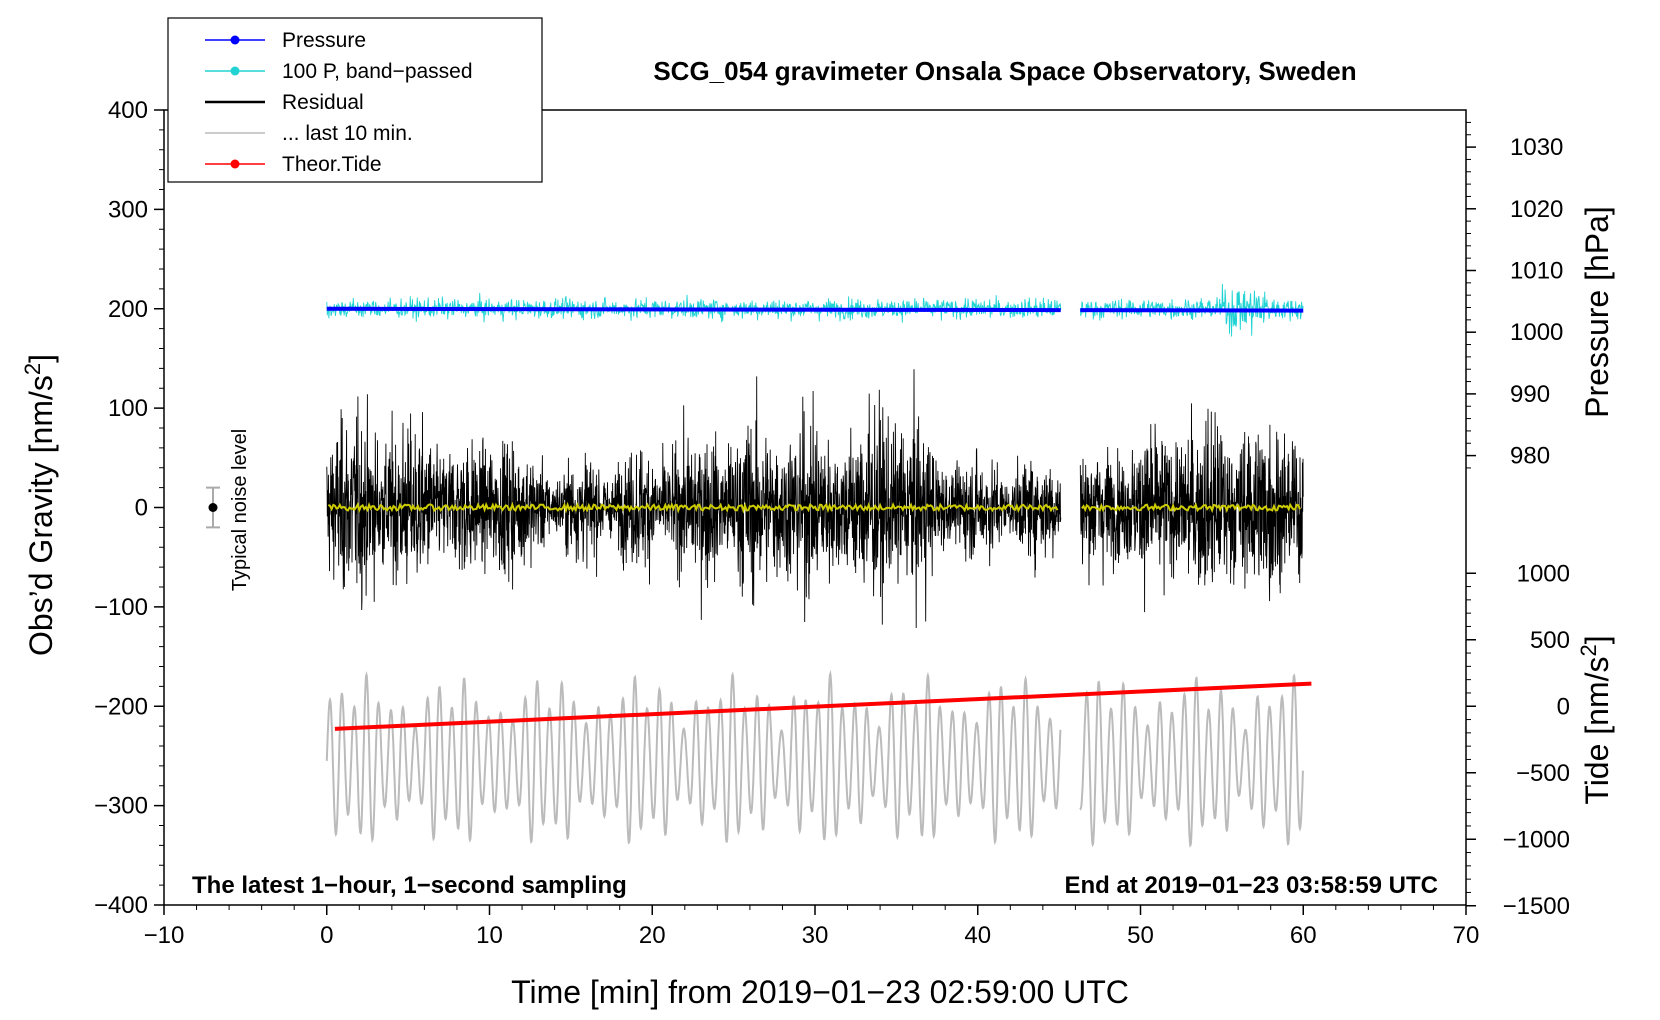  I want to click on tide-label-end: ], so click(1597, 639).